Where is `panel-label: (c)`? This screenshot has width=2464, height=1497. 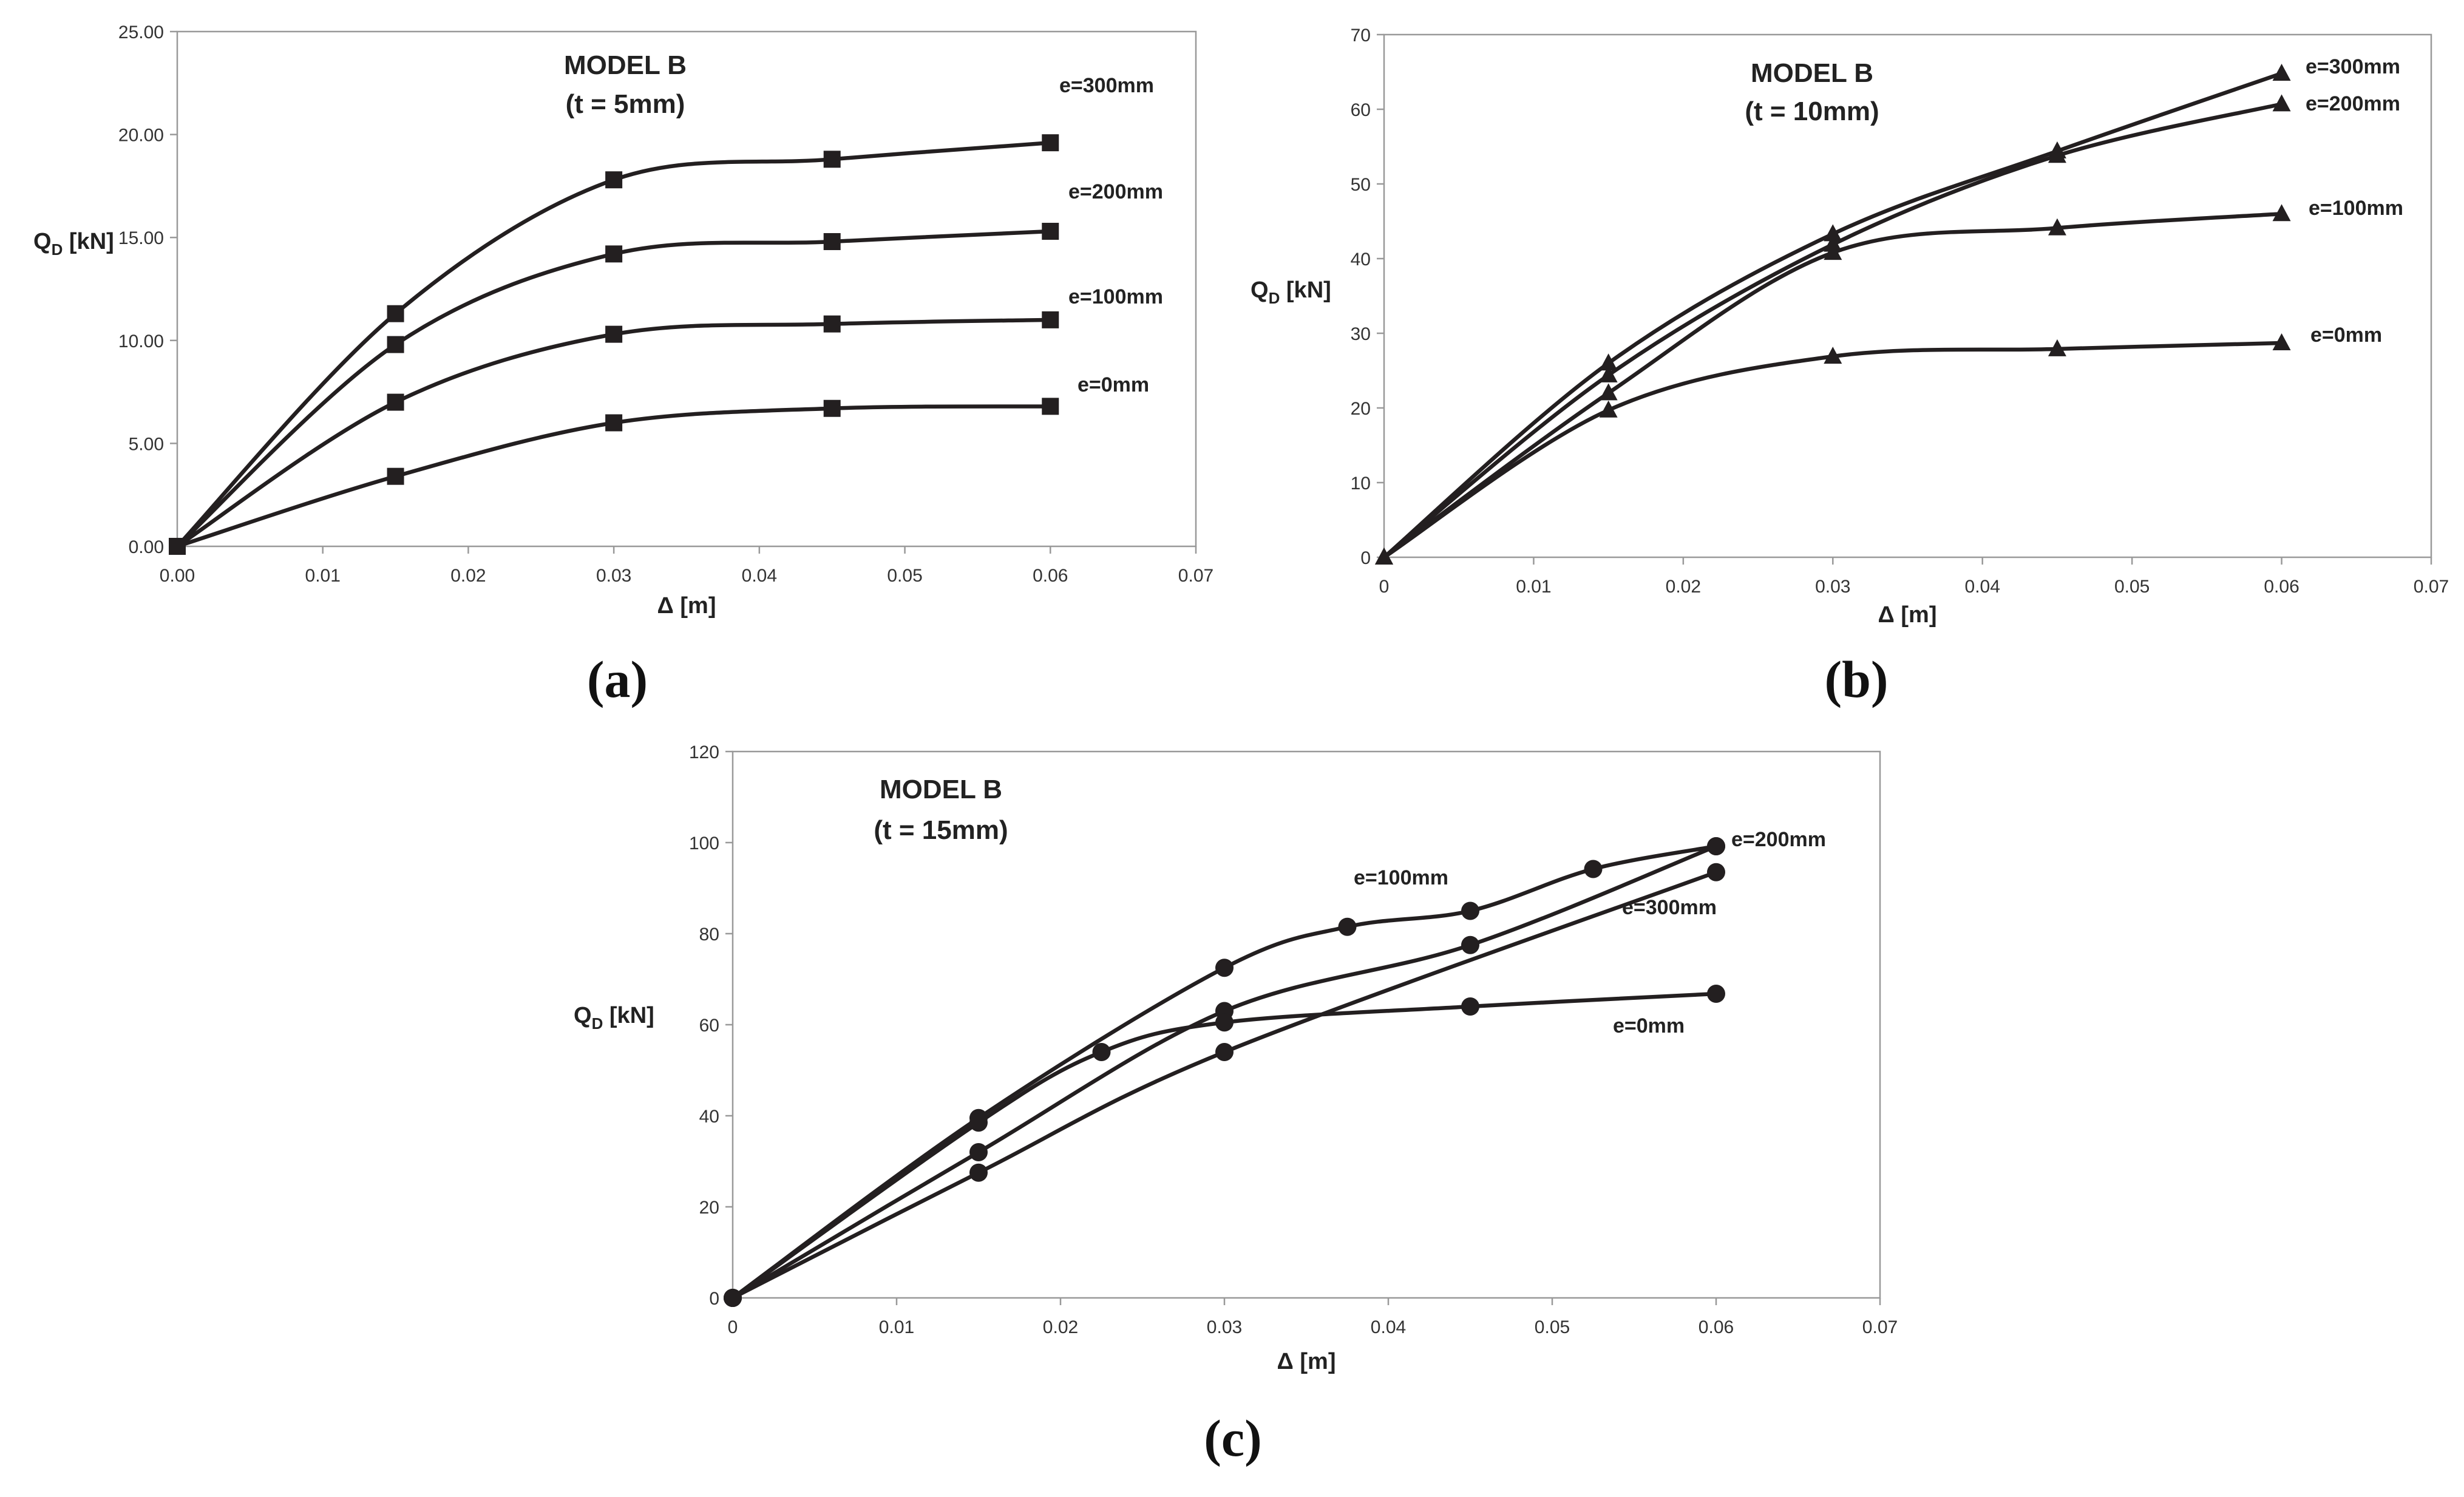
panel-label: (c) is located at coordinates (1232, 1438).